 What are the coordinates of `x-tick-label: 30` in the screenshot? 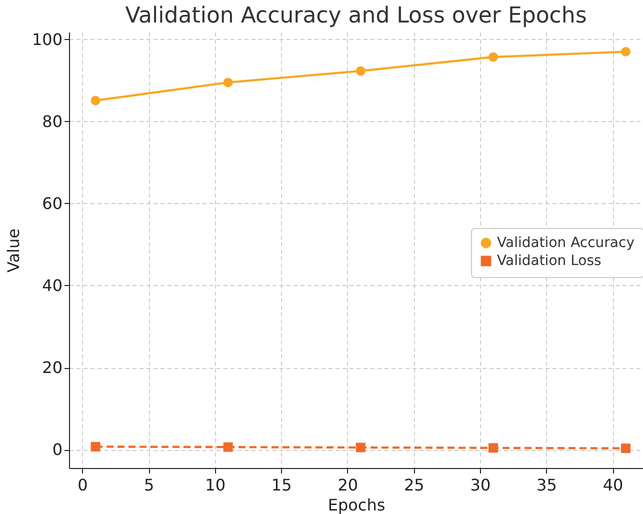 It's located at (480, 485).